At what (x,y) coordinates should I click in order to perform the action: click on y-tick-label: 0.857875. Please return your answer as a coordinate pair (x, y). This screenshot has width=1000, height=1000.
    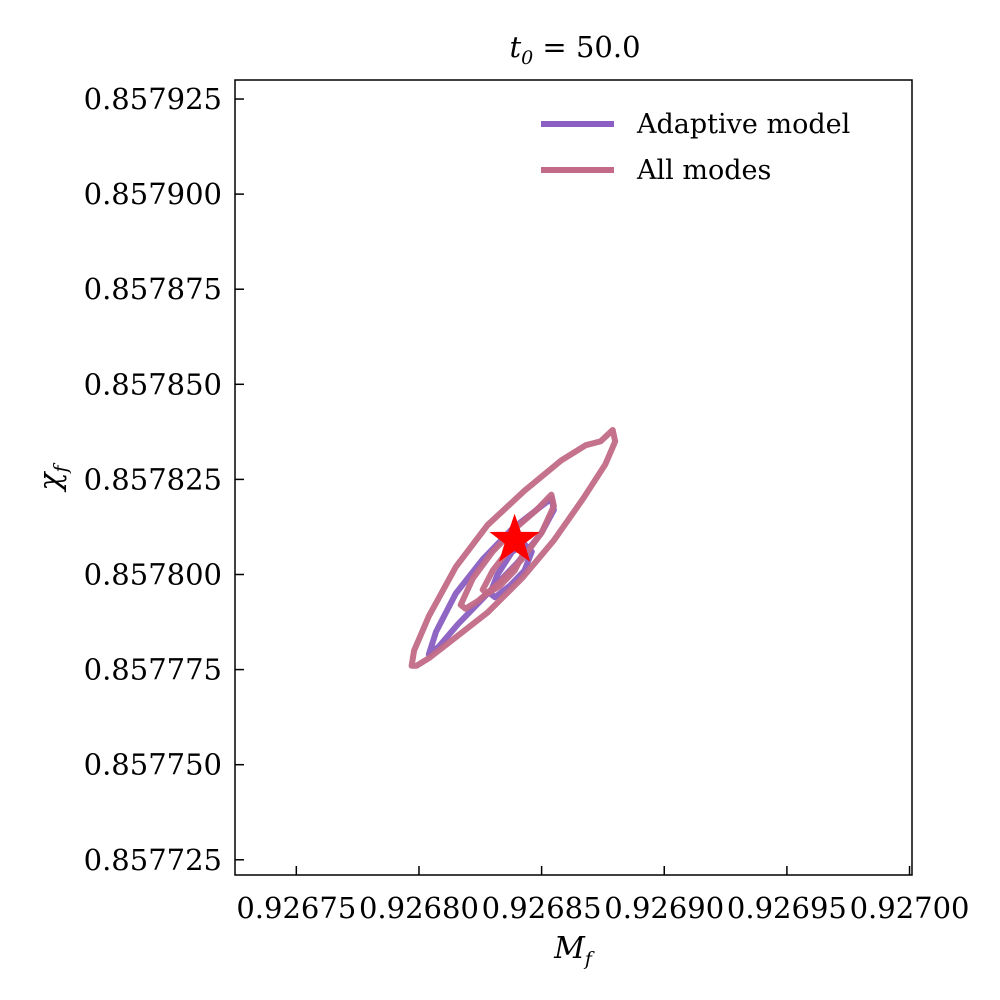
    Looking at the image, I should click on (153, 289).